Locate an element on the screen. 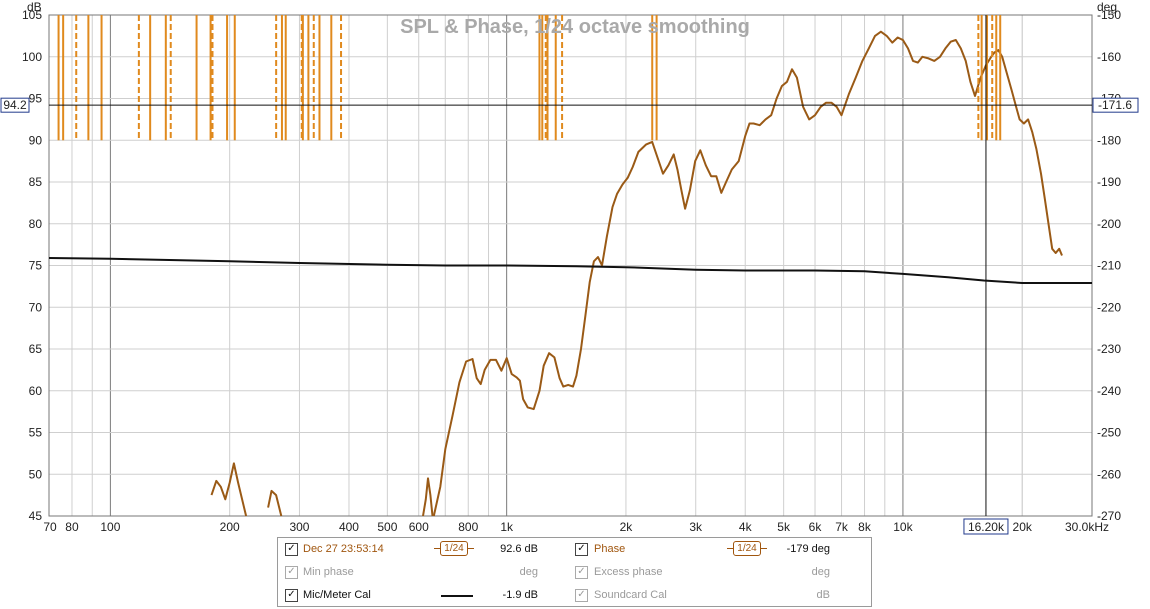 The image size is (1150, 609). legend-min-phase-name: Min phase is located at coordinates (328, 572).